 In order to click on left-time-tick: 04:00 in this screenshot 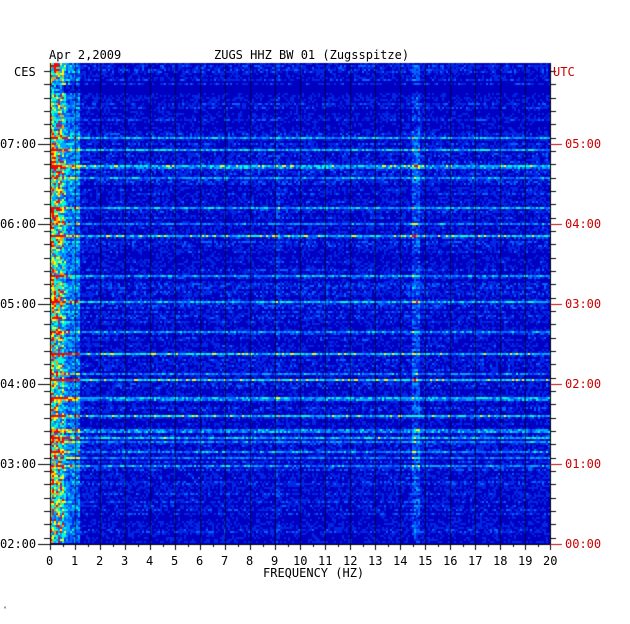, I will do `click(18, 384)`.